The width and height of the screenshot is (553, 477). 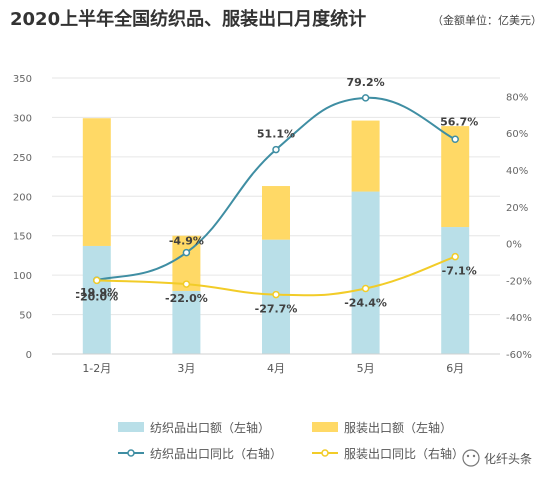 I want to click on data-label-textile: 51.1%, so click(x=276, y=134).